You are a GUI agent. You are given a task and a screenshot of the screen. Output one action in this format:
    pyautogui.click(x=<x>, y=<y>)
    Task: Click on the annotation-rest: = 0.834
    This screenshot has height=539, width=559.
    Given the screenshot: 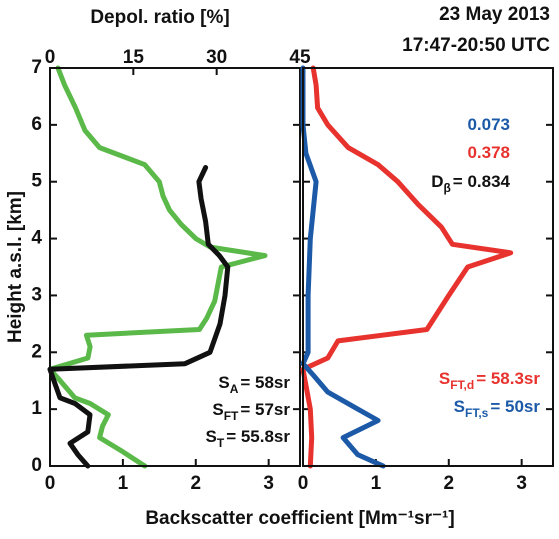 What is the action you would take?
    pyautogui.click(x=482, y=181)
    